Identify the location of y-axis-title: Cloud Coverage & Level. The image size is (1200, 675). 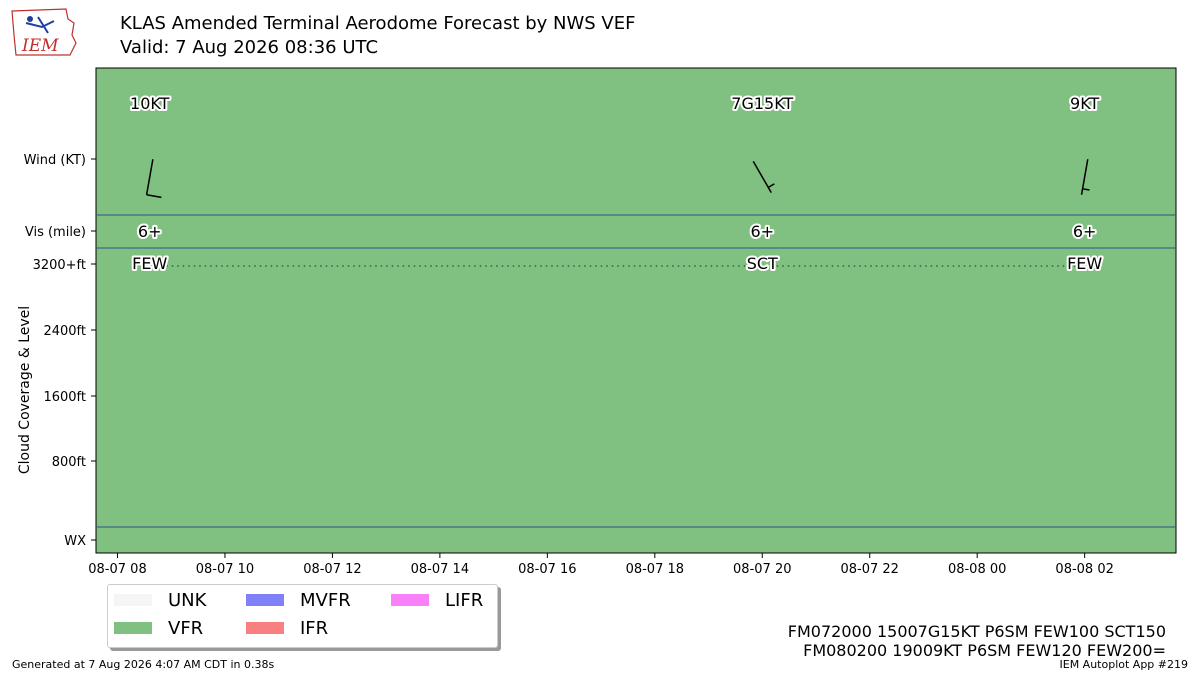
(25, 390).